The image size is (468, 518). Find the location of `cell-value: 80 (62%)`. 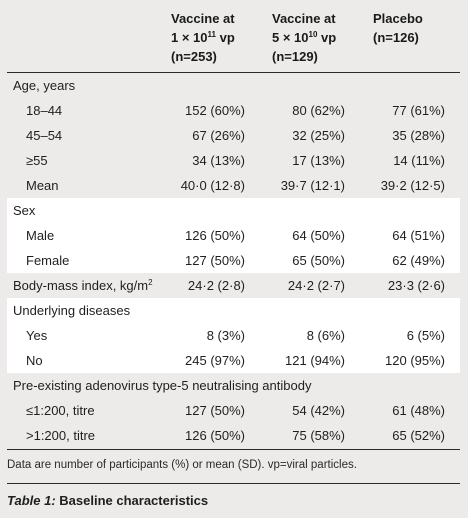

cell-value: 80 (62%) is located at coordinates (318, 110).